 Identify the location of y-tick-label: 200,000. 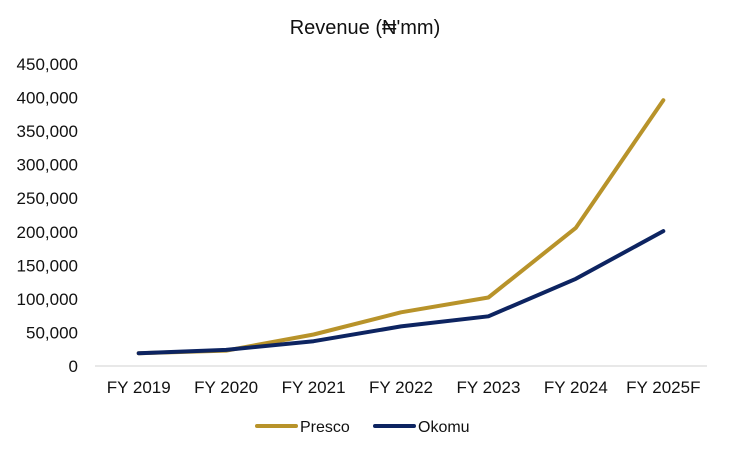
(47, 232).